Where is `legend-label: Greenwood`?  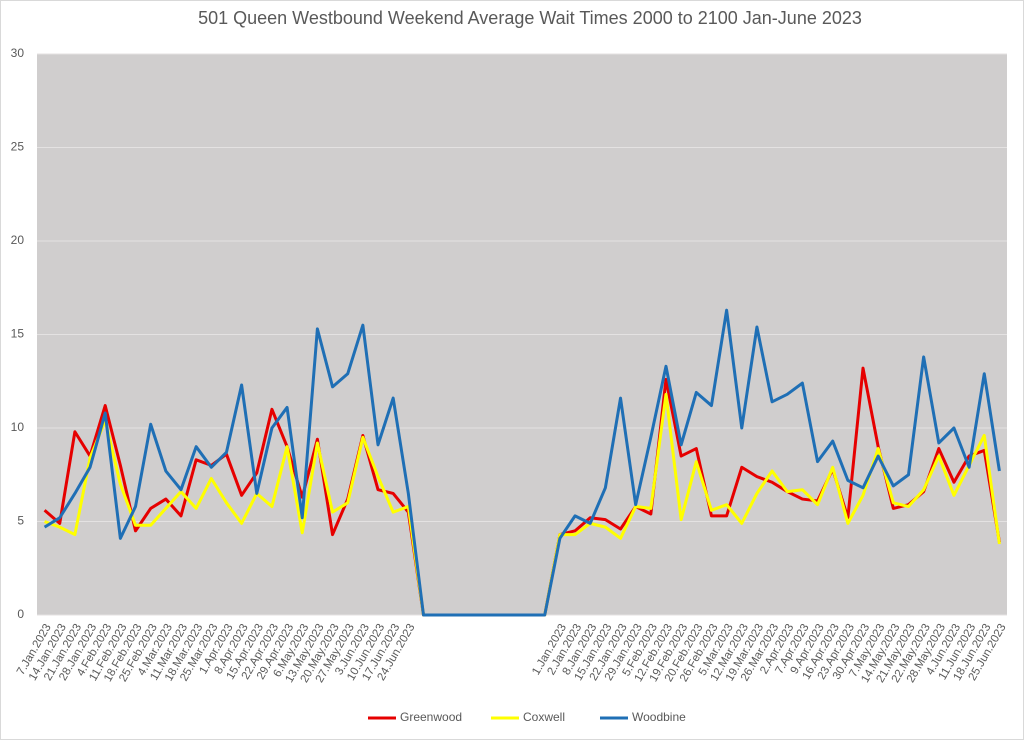 legend-label: Greenwood is located at coordinates (431, 717).